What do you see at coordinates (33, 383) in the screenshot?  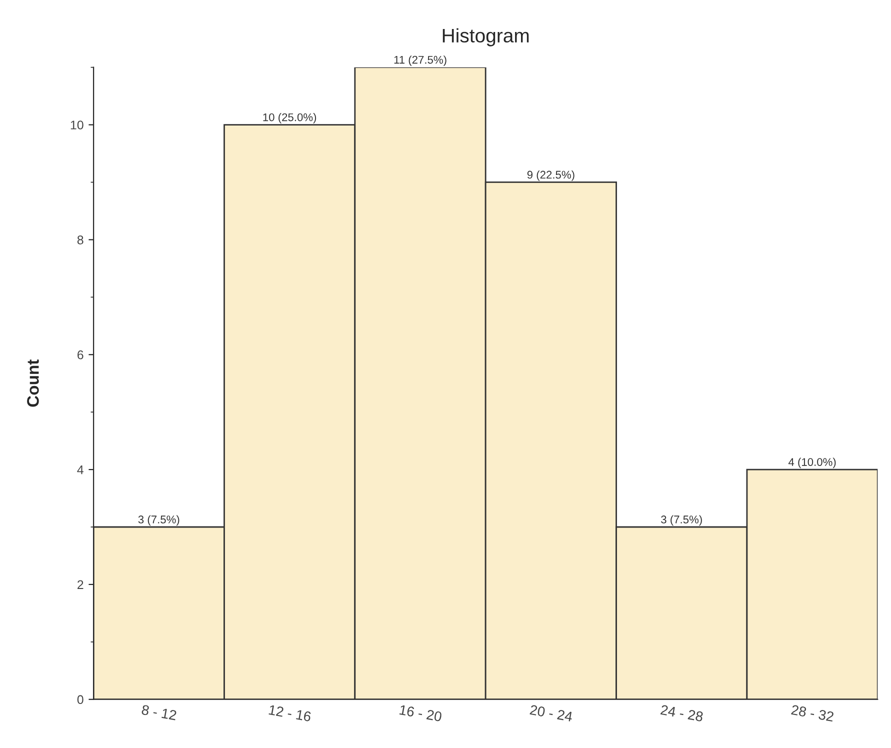 I see `y-axis-title: Count` at bounding box center [33, 383].